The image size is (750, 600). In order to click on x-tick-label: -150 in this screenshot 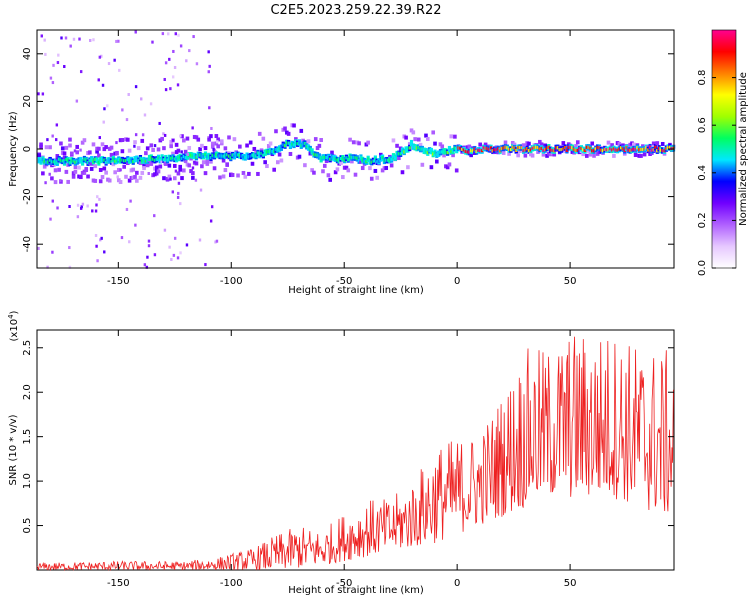, I will do `click(118, 281)`.